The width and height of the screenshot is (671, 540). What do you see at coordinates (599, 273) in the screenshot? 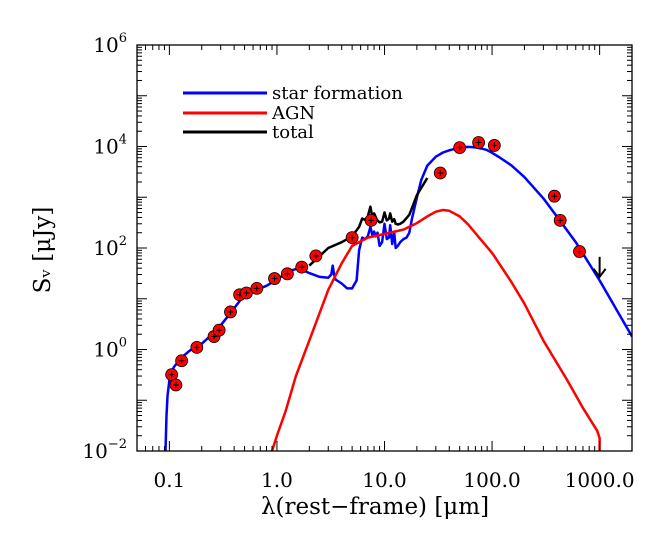
I see `upper-limit-arrowhead` at bounding box center [599, 273].